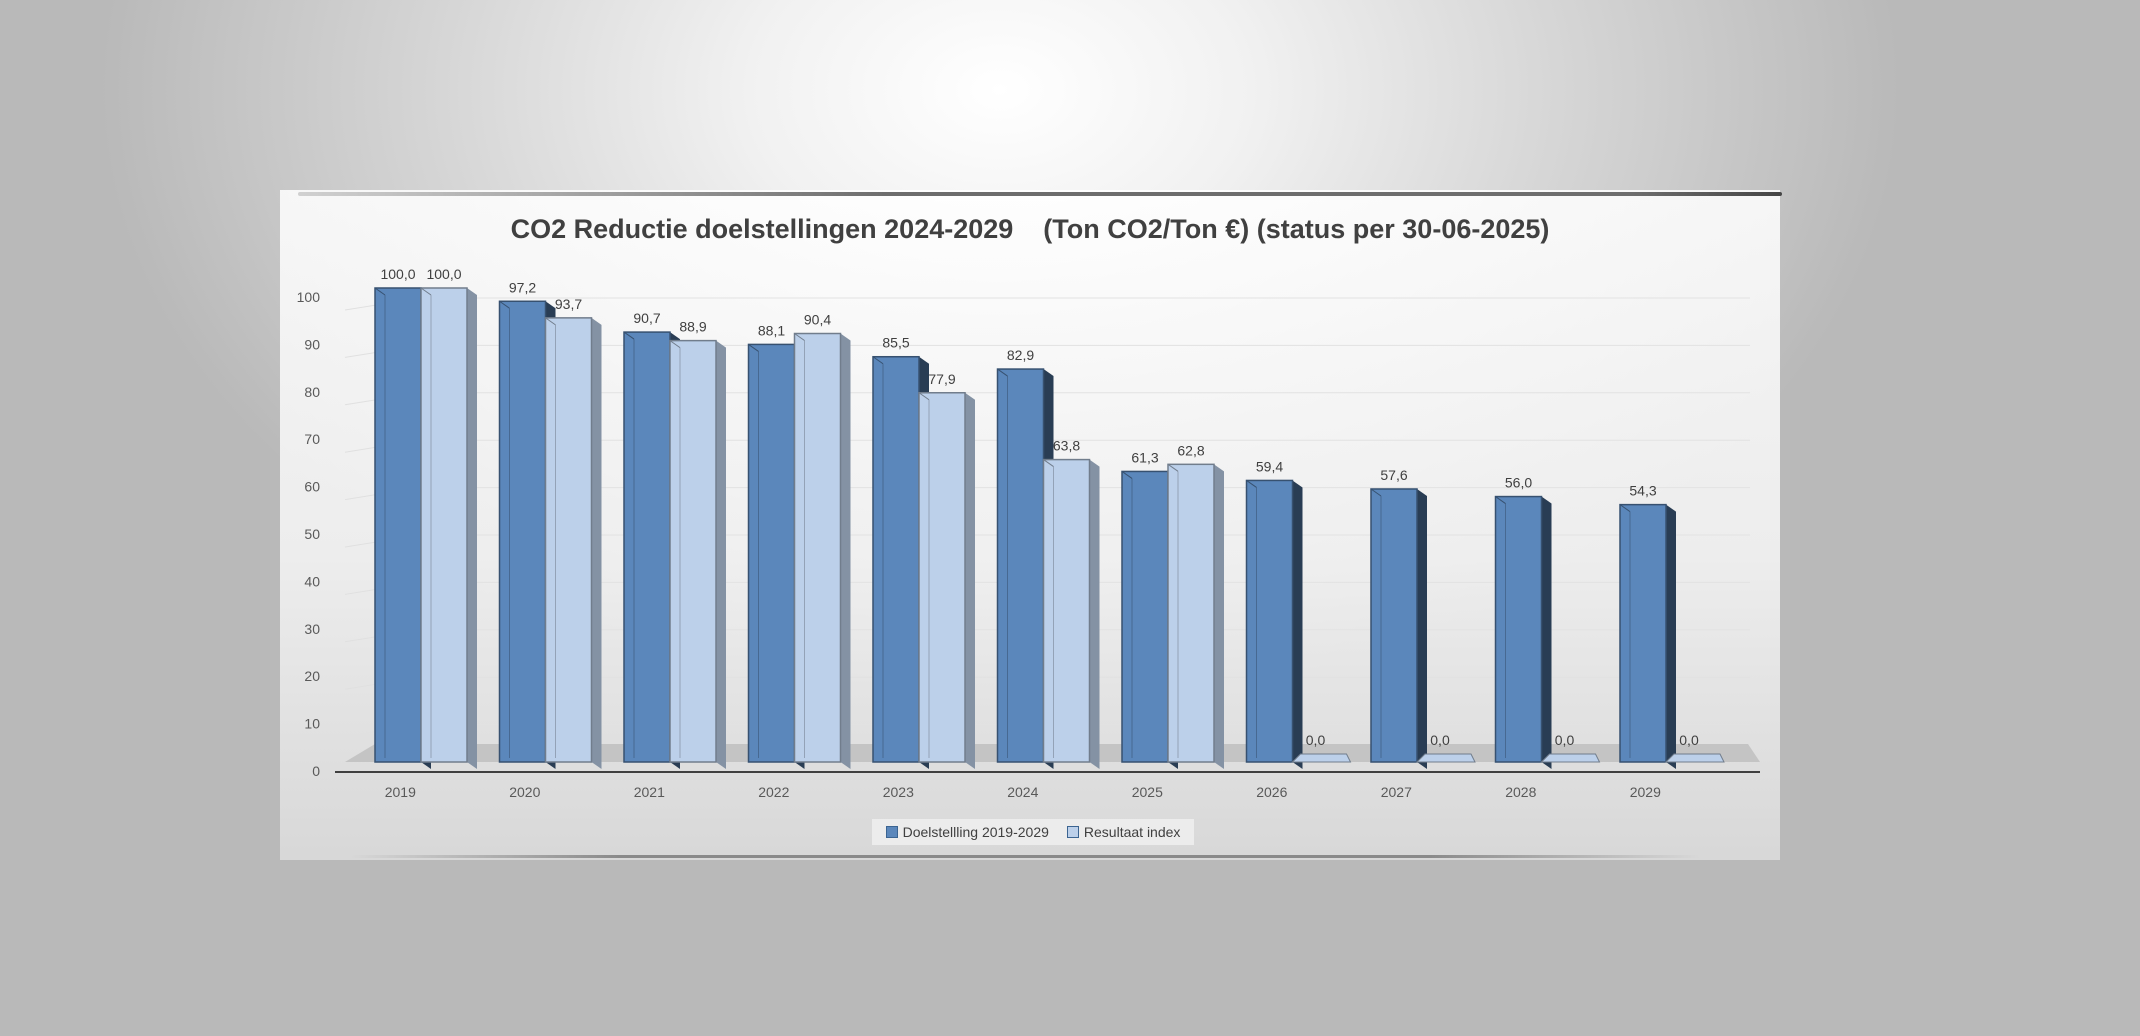 This screenshot has width=2140, height=1036. I want to click on data-label: 54,3, so click(1642, 491).